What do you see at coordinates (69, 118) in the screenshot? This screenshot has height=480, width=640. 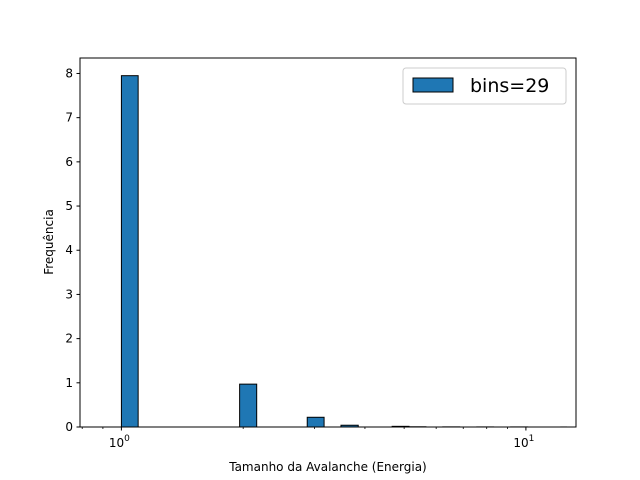 I see `y-tick-label: 7` at bounding box center [69, 118].